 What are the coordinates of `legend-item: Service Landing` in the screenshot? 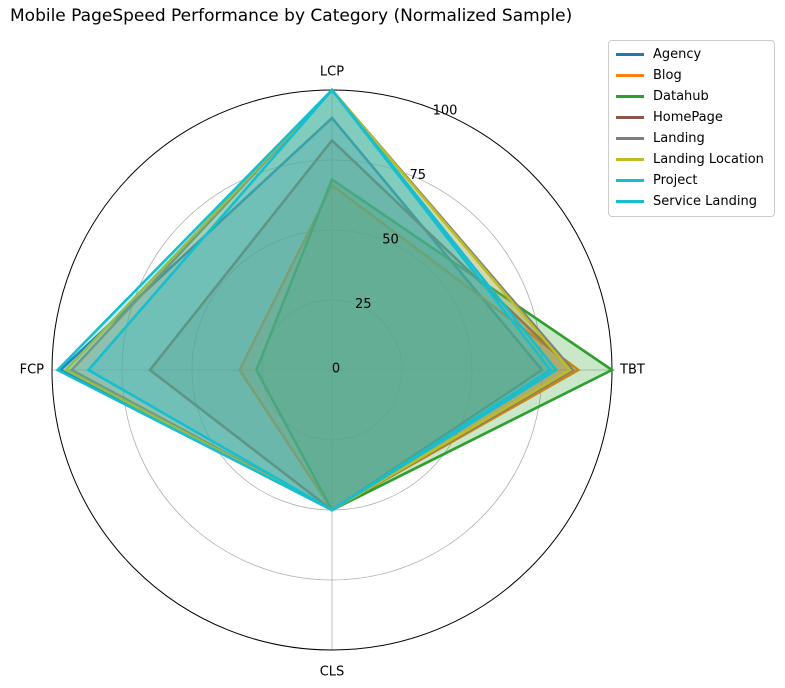 It's located at (691, 201).